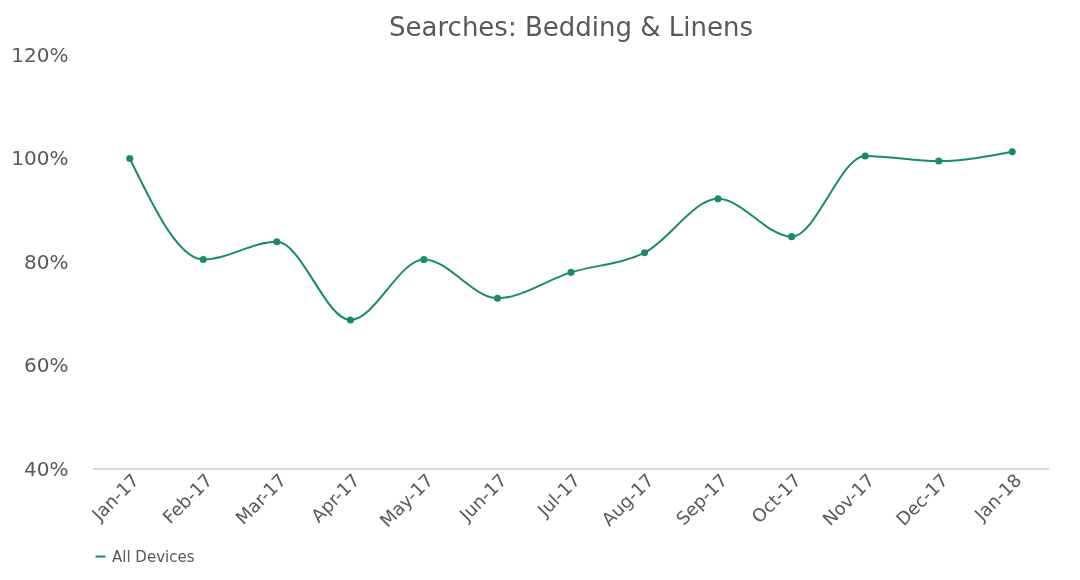 The image size is (1080, 580). I want to click on y-tick-label: 80%, so click(46, 261).